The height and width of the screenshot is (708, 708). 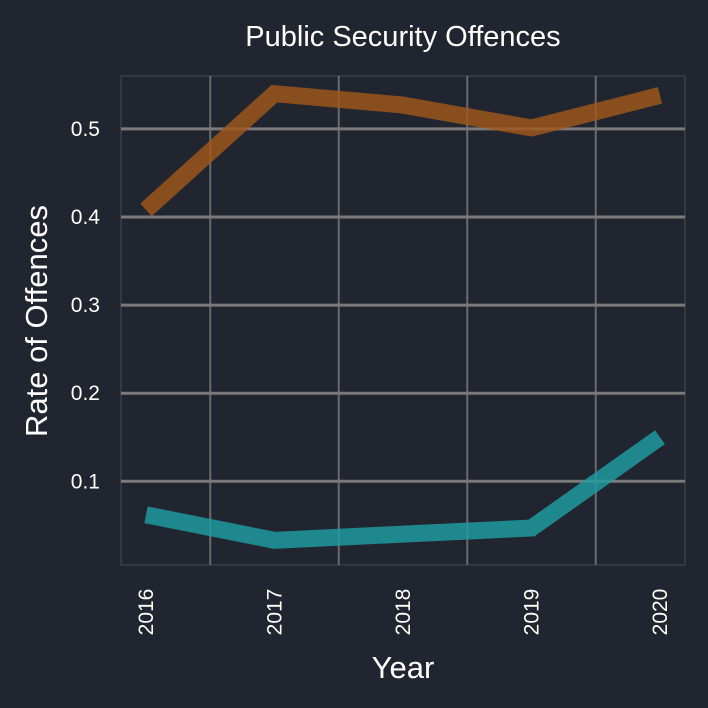 What do you see at coordinates (402, 37) in the screenshot?
I see `chart-title: Public Security Offences` at bounding box center [402, 37].